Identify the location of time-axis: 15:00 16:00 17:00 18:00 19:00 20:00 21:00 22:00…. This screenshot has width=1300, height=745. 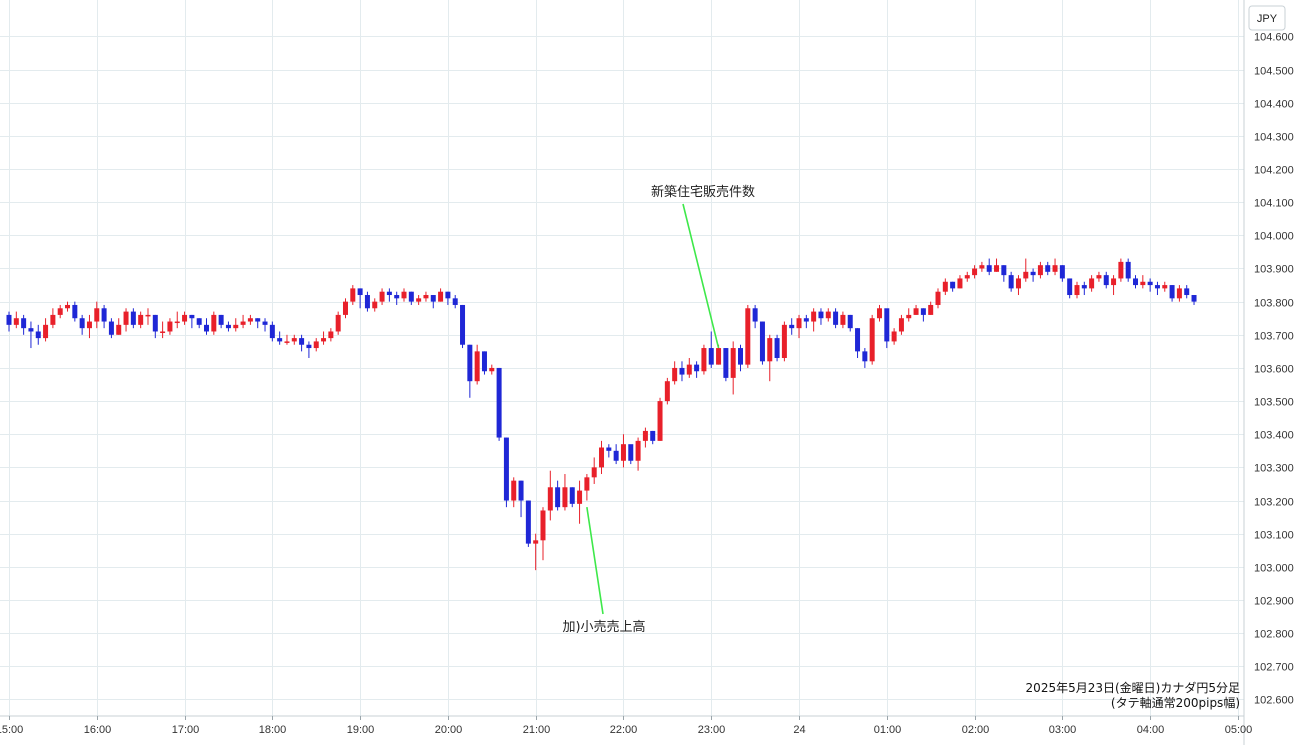
(626, 726).